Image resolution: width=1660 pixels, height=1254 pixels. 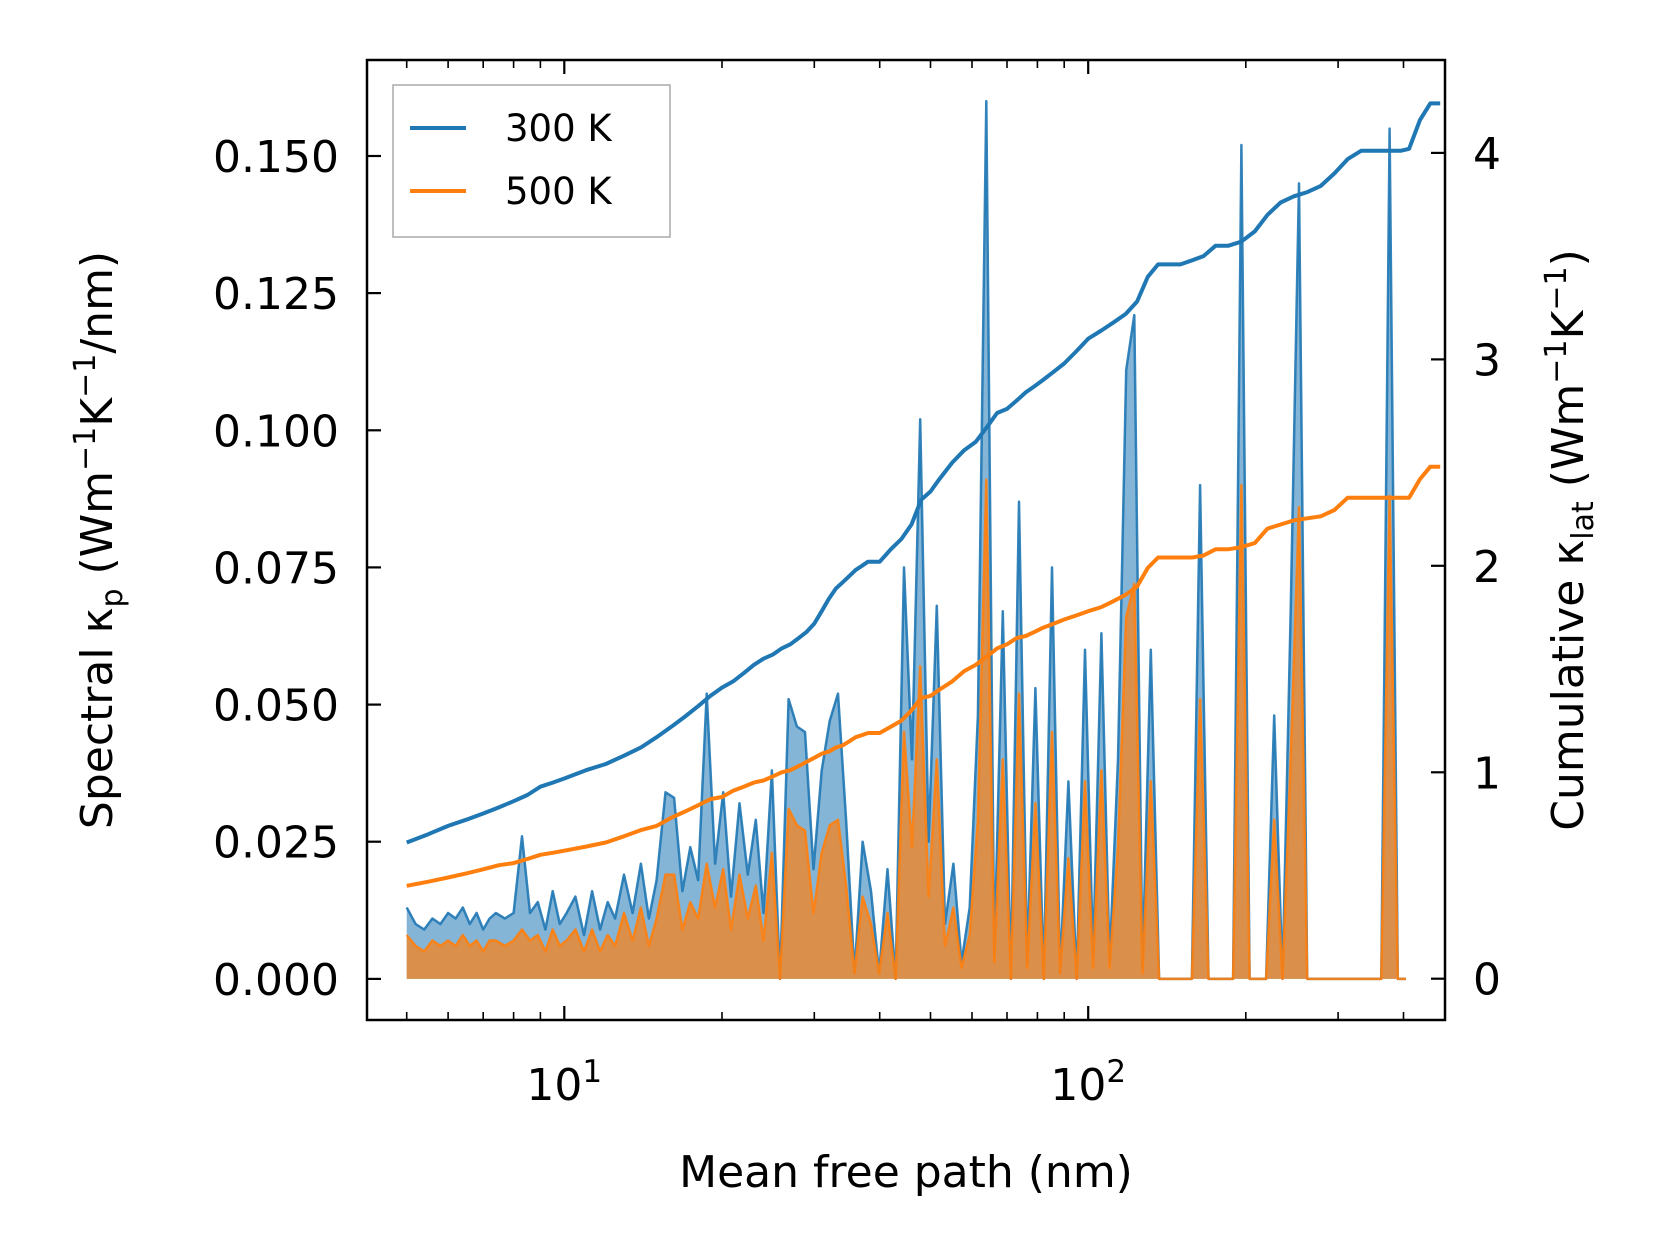 What do you see at coordinates (1570, 540) in the screenshot?
I see `y-right-axis-label: Cumulative κlat (Wm−1K−1)` at bounding box center [1570, 540].